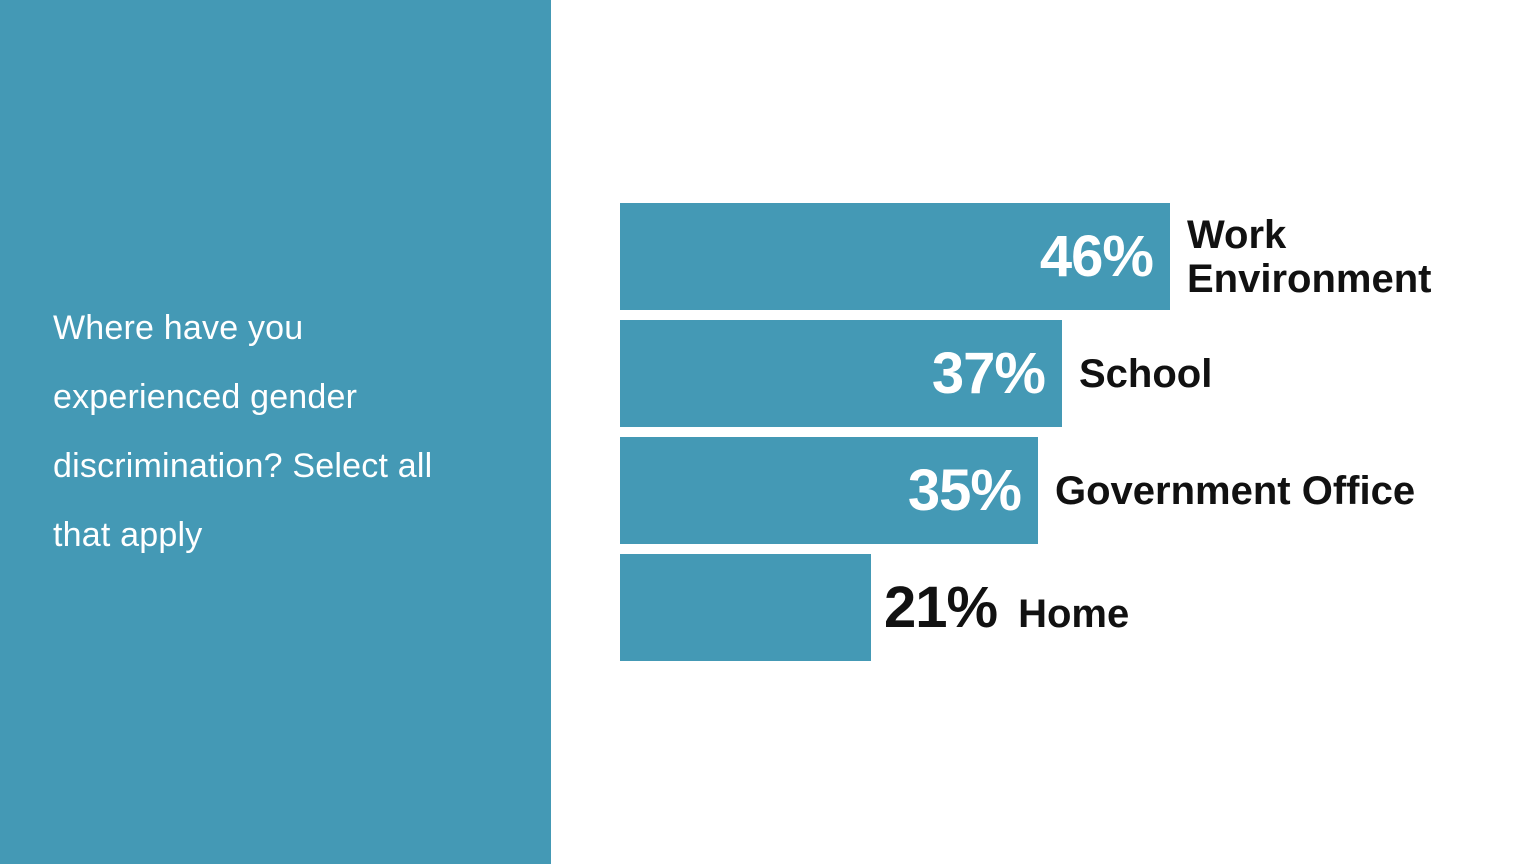  What do you see at coordinates (1000, 607) in the screenshot?
I see `bar-outside-labels: 21% Home` at bounding box center [1000, 607].